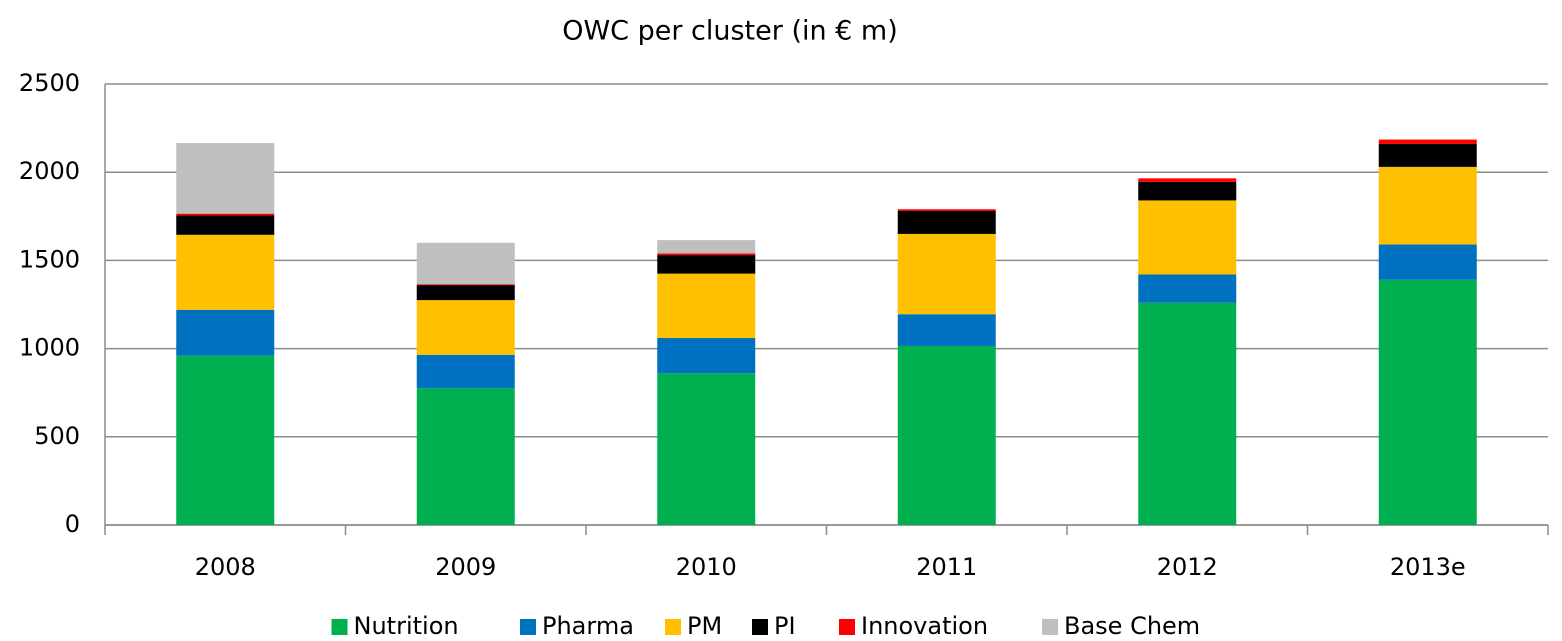 The image size is (1562, 641). Describe the element at coordinates (57, 436) in the screenshot. I see `y-tick-label: 500` at that location.